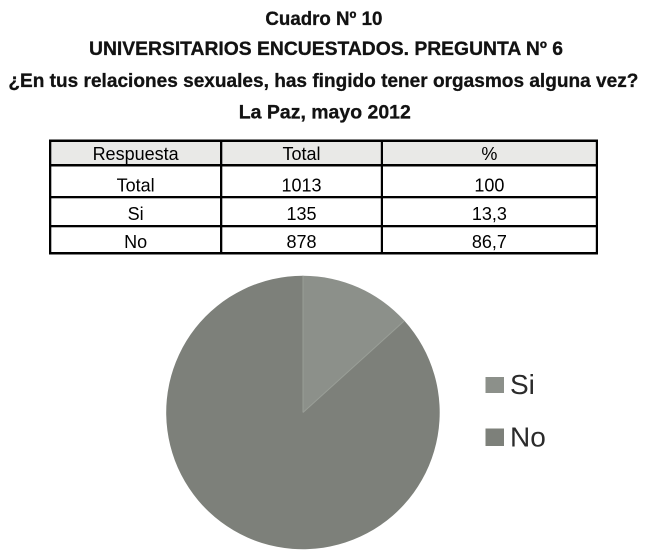 The image size is (646, 554). What do you see at coordinates (489, 186) in the screenshot?
I see `svg-text: 100` at bounding box center [489, 186].